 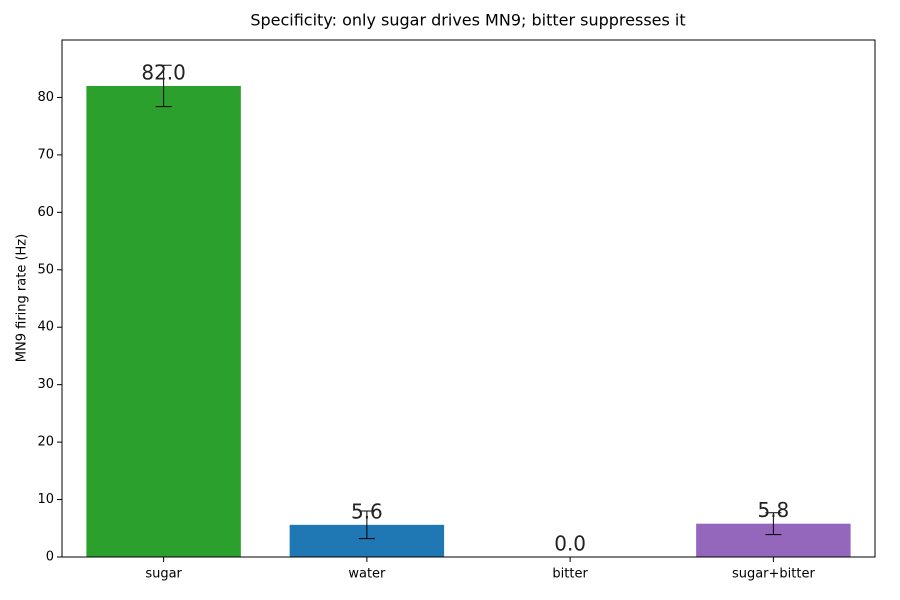 I want to click on value-label: 0.0, so click(x=570, y=544).